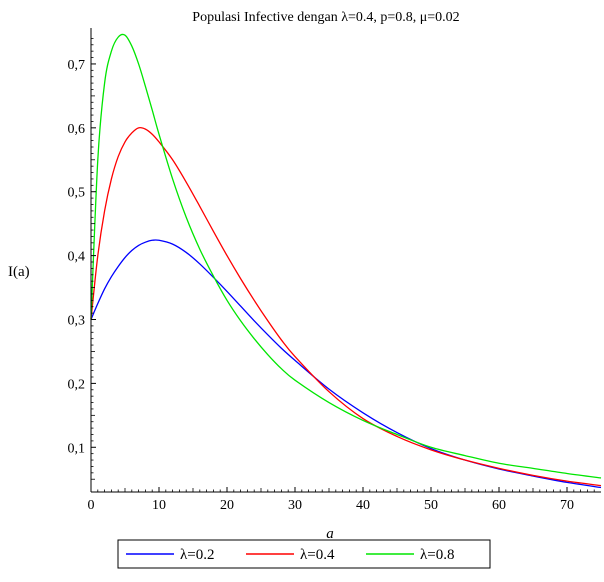 The width and height of the screenshot is (604, 582). What do you see at coordinates (197, 555) in the screenshot?
I see `legend-label: λ=0.2` at bounding box center [197, 555].